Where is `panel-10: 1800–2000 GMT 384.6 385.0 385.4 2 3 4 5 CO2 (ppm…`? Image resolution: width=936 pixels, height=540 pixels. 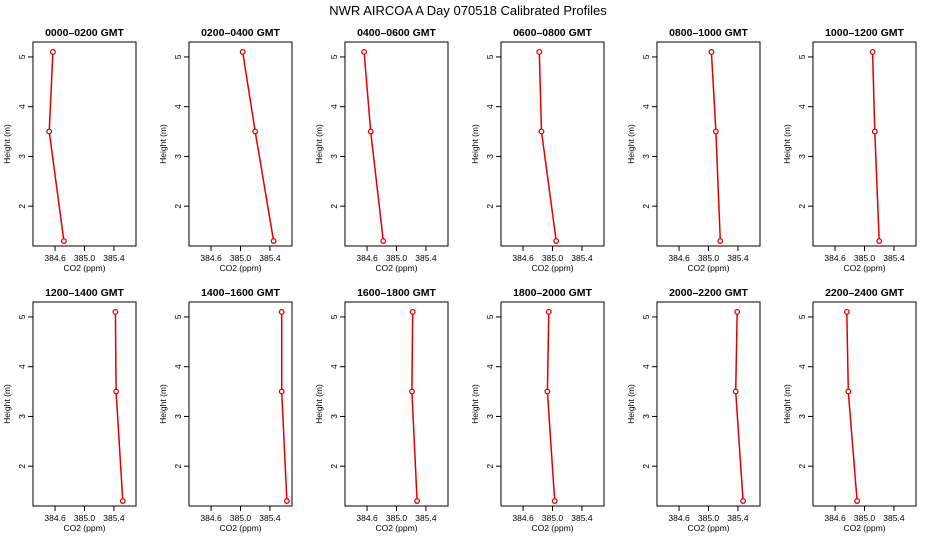
panel-10: 1800–2000 GMT 384.6 385.0 385.4 2 3 4 5 CO2 (ppm… is located at coordinates (537, 410).